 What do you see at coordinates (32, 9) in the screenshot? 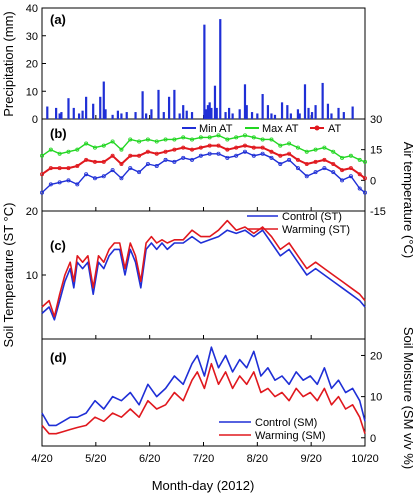
I see `precip-y-tick-label: 40` at bounding box center [32, 9].